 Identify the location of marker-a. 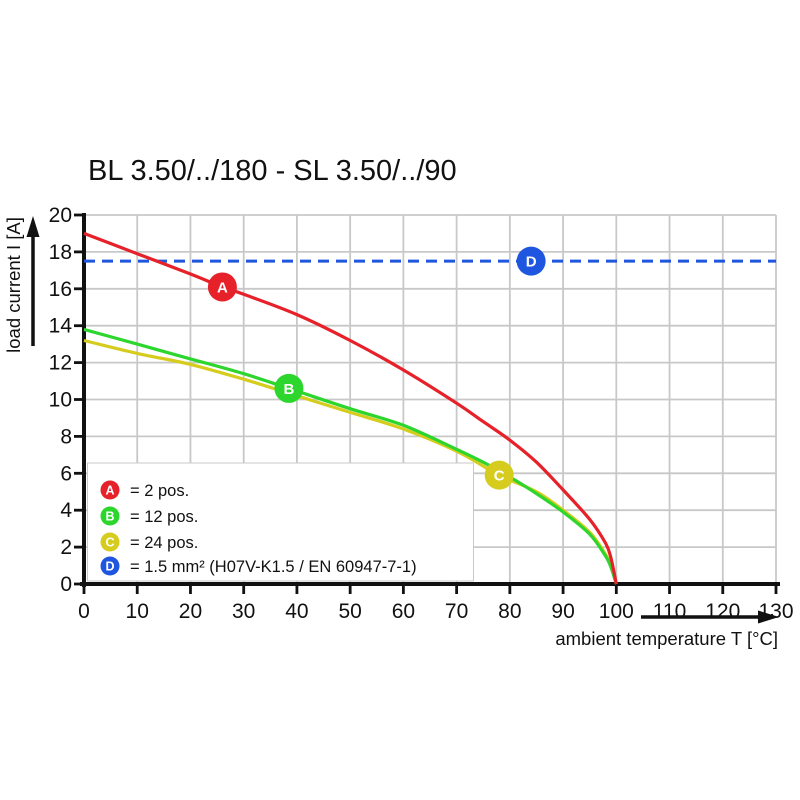
(222, 287).